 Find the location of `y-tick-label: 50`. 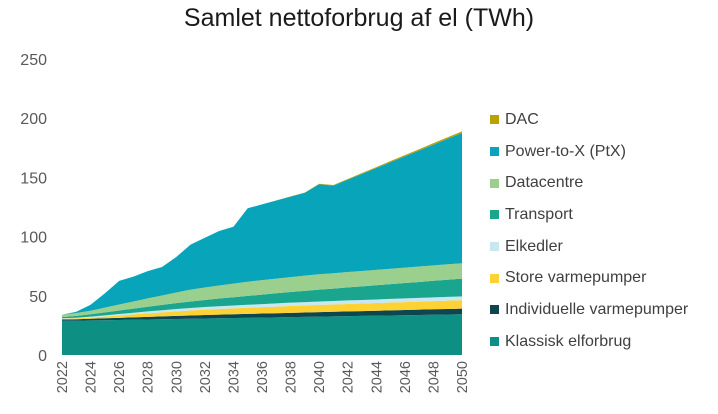

y-tick-label: 50 is located at coordinates (38, 297).